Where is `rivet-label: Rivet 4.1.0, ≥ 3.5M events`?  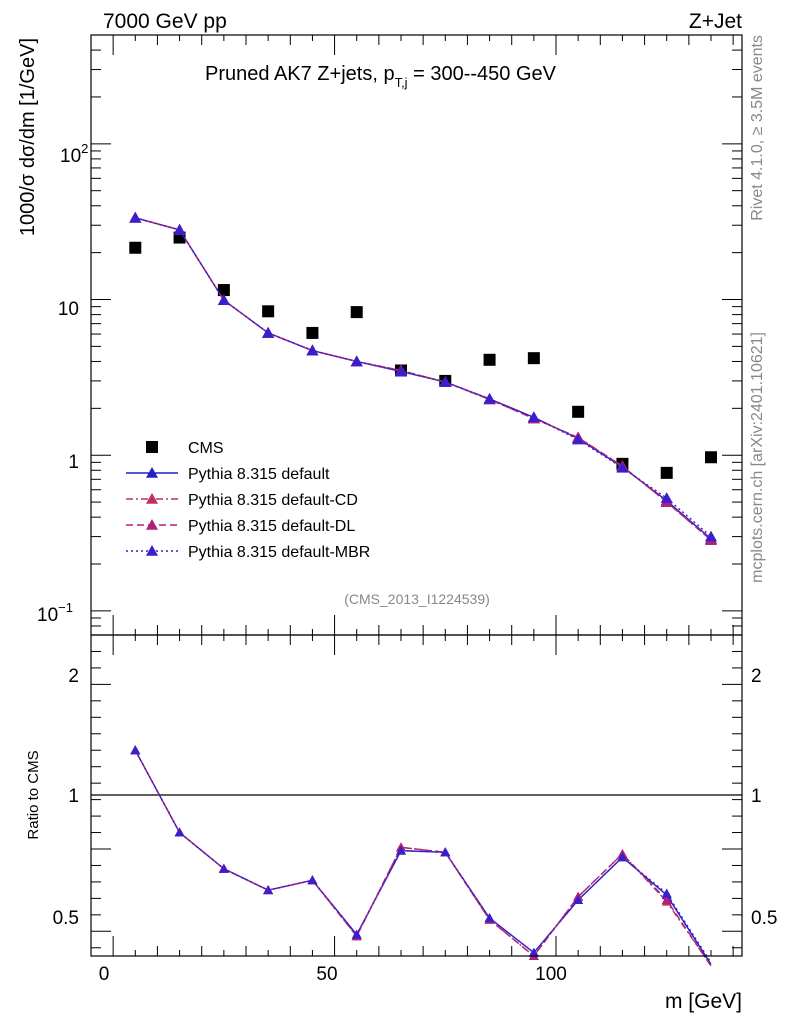 rivet-label: Rivet 4.1.0, ≥ 3.5M events is located at coordinates (757, 128).